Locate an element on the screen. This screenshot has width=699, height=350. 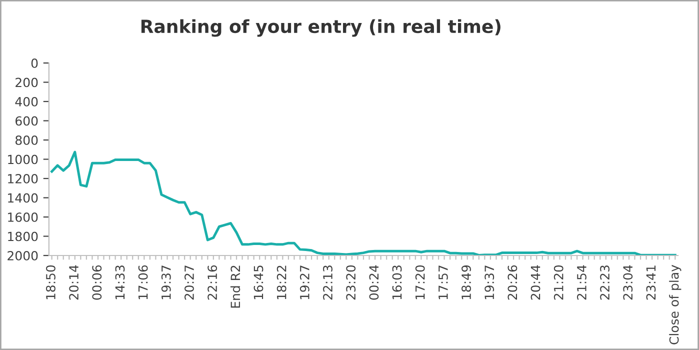
y-tick-label: 0 is located at coordinates (34, 63).